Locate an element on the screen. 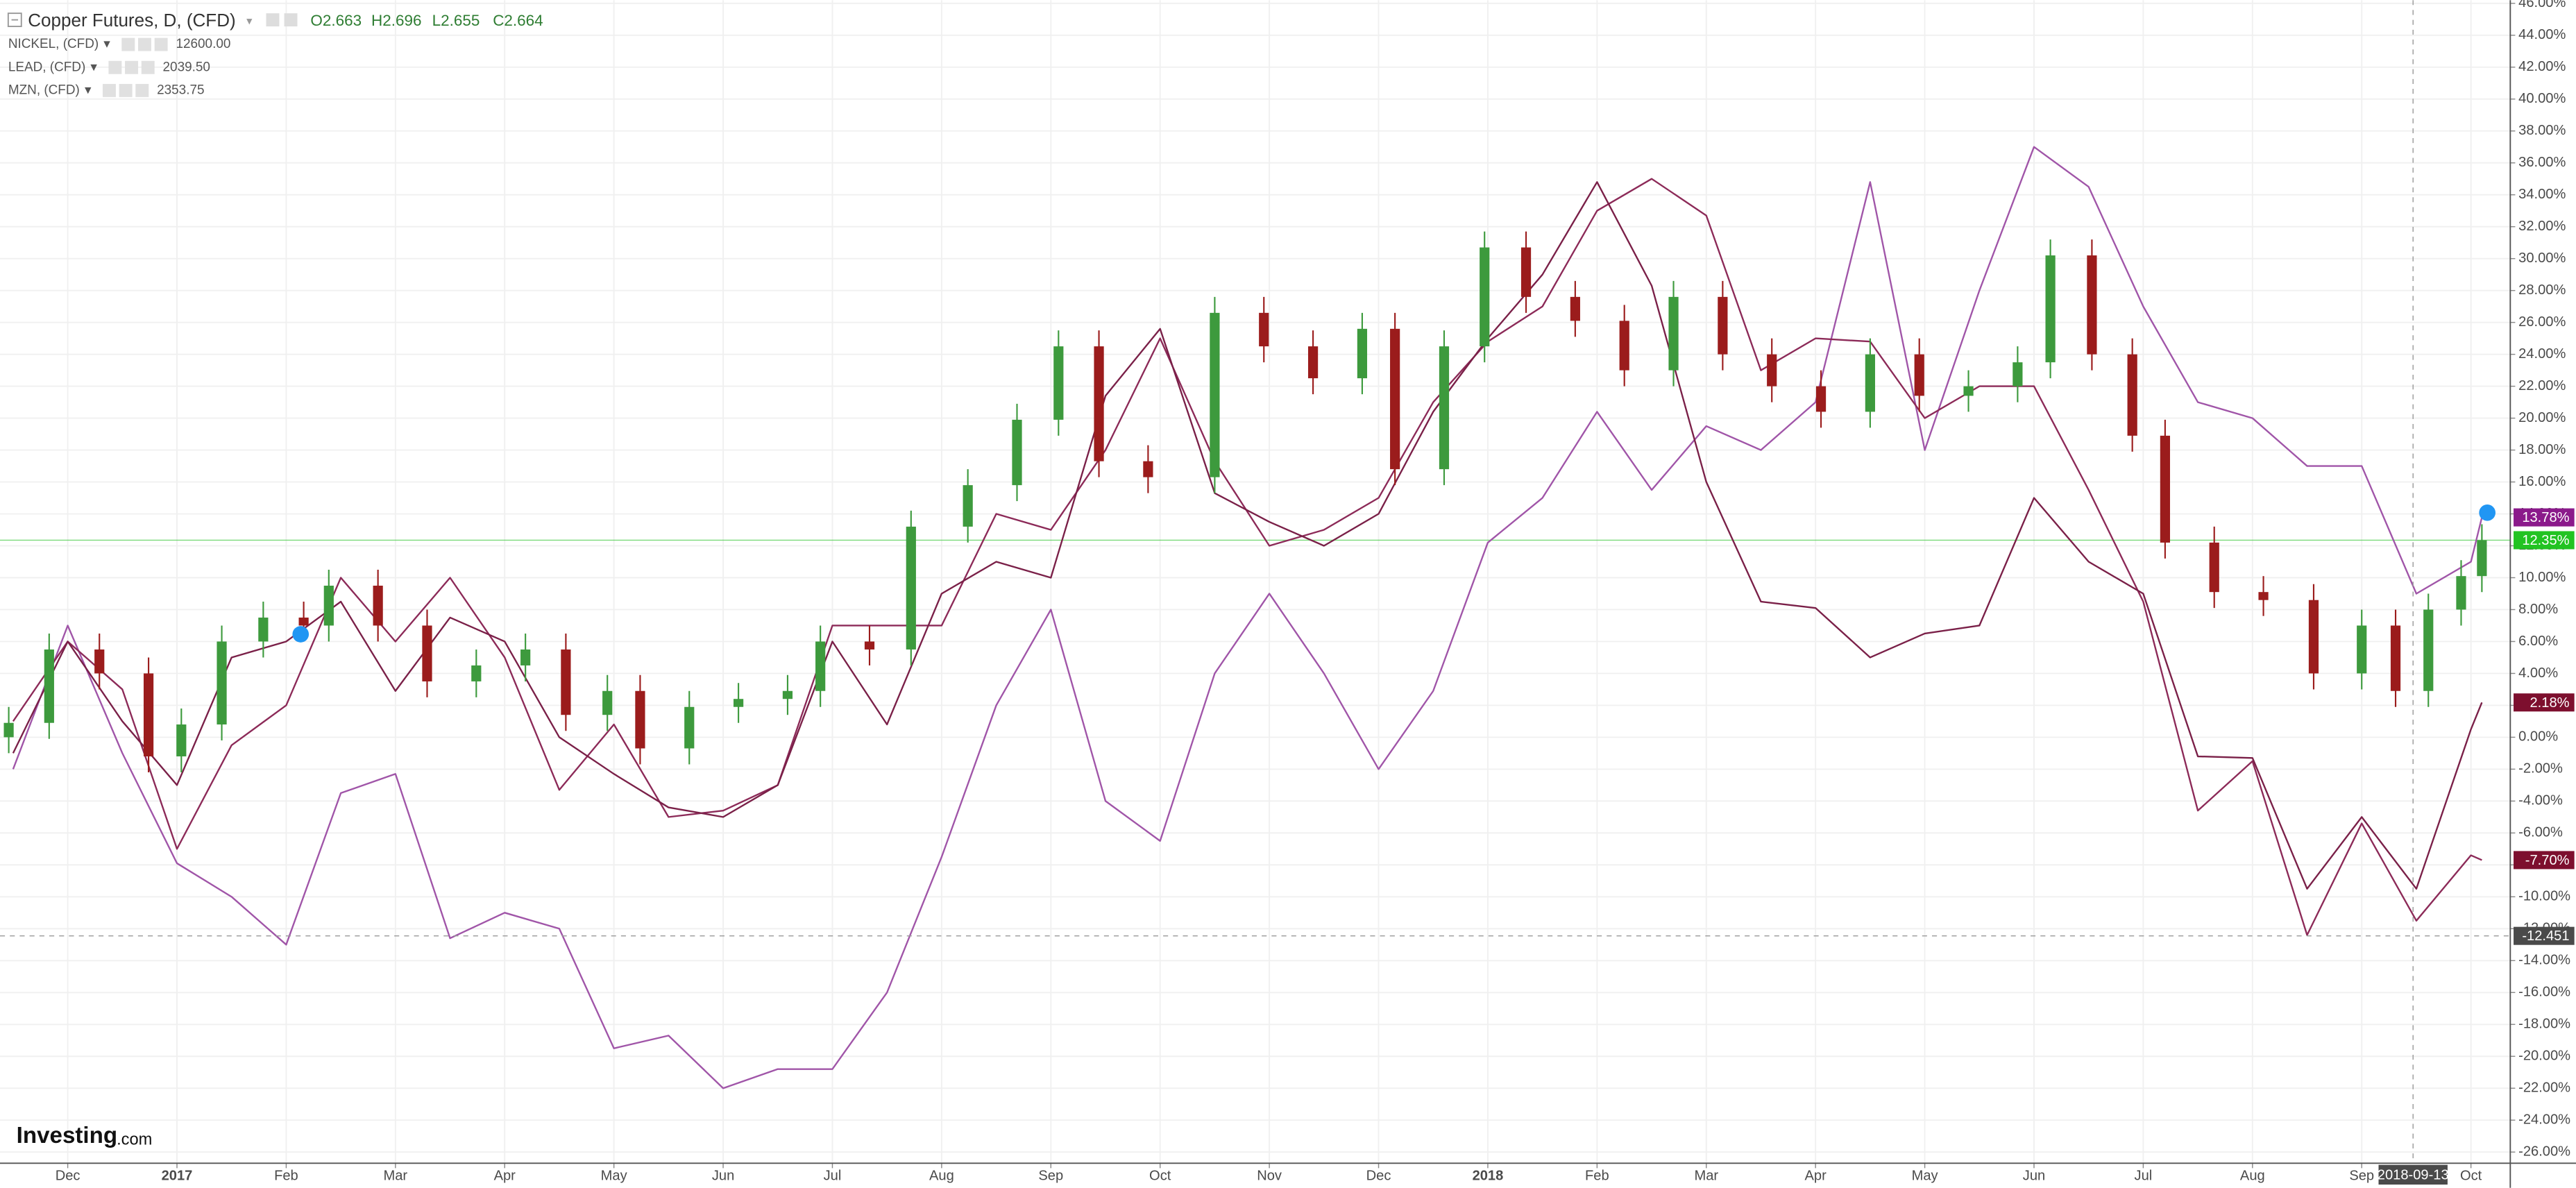 This screenshot has width=2576, height=1188. y-tick-label: -26.00% is located at coordinates (2544, 1152).